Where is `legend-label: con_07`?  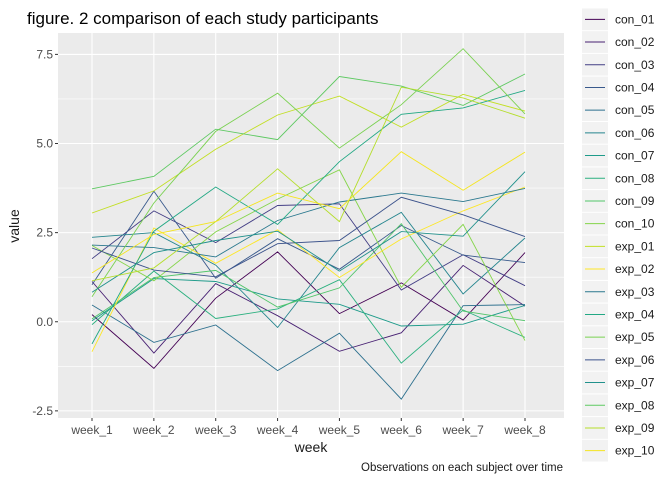 legend-label: con_07 is located at coordinates (635, 156).